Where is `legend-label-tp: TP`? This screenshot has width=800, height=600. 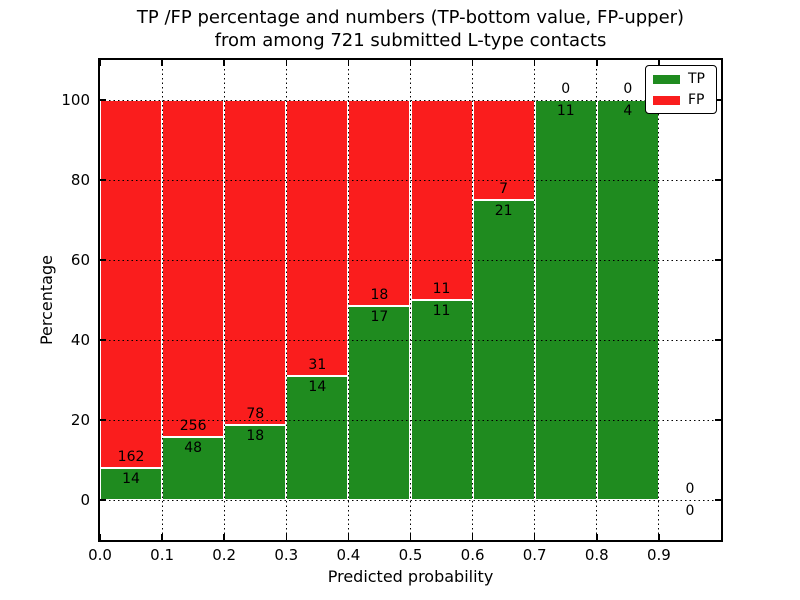 legend-label-tp: TP is located at coordinates (696, 79).